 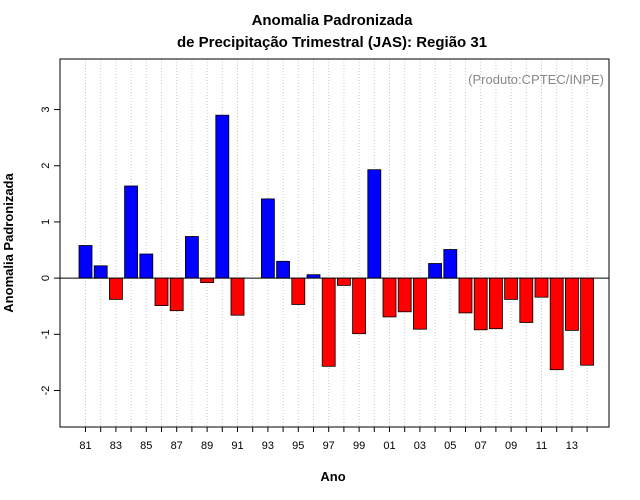 What do you see at coordinates (481, 446) in the screenshot?
I see `x-tick-label: 07` at bounding box center [481, 446].